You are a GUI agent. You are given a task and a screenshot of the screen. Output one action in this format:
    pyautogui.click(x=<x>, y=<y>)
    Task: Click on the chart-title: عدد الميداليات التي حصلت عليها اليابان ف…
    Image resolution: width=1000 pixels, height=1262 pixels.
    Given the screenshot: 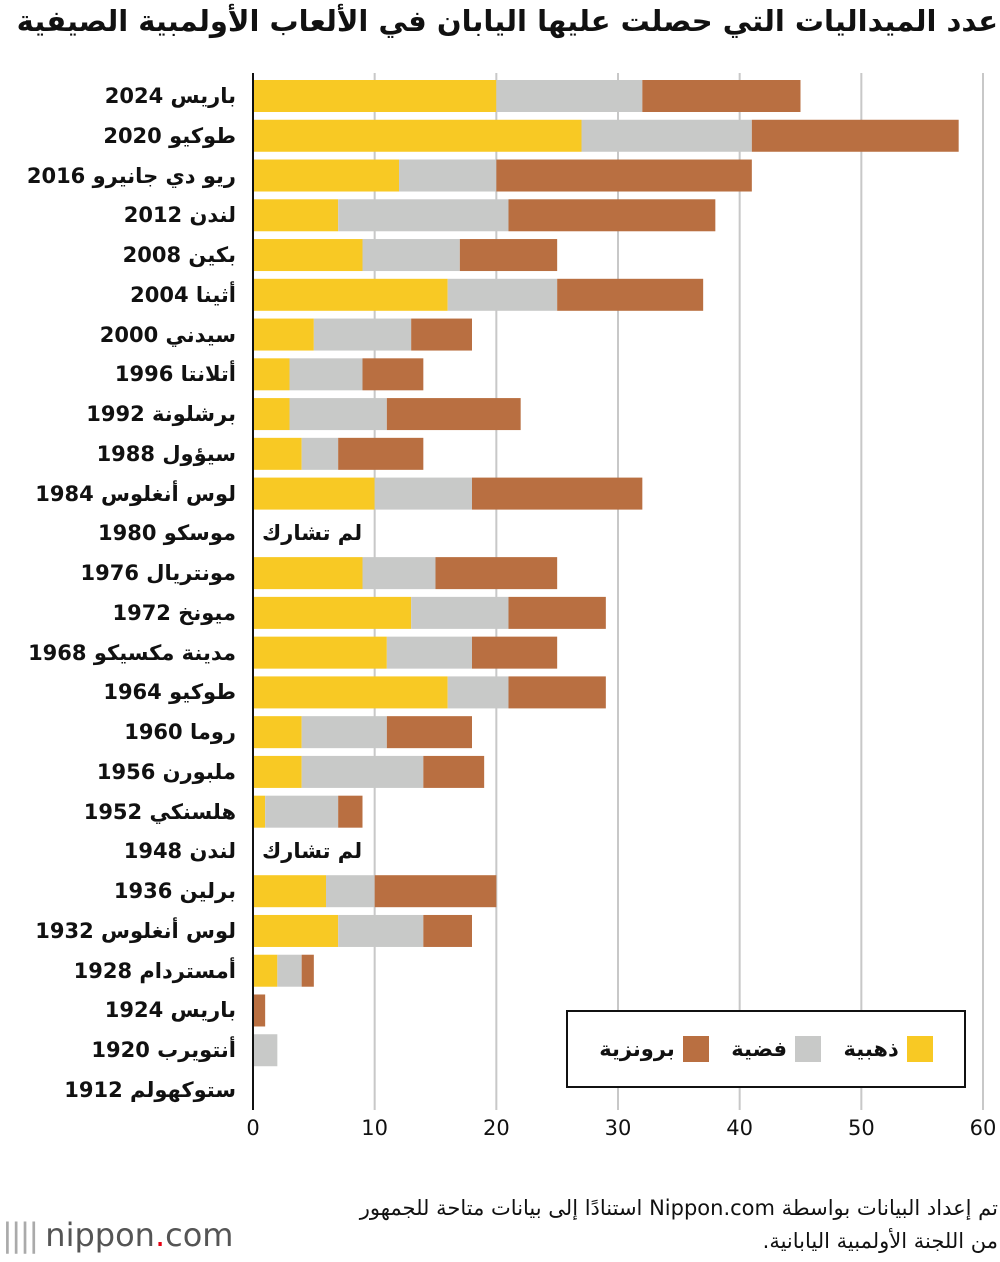 What is the action you would take?
    pyautogui.click(x=507, y=21)
    